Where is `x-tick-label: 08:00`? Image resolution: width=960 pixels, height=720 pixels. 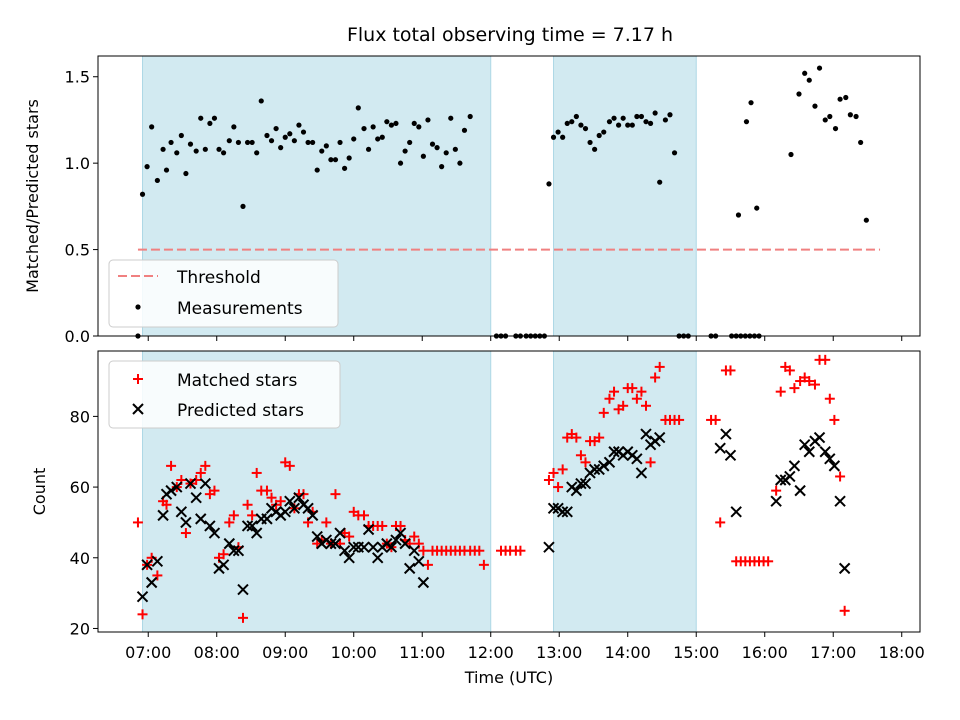 x-tick-label: 08:00 is located at coordinates (217, 652).